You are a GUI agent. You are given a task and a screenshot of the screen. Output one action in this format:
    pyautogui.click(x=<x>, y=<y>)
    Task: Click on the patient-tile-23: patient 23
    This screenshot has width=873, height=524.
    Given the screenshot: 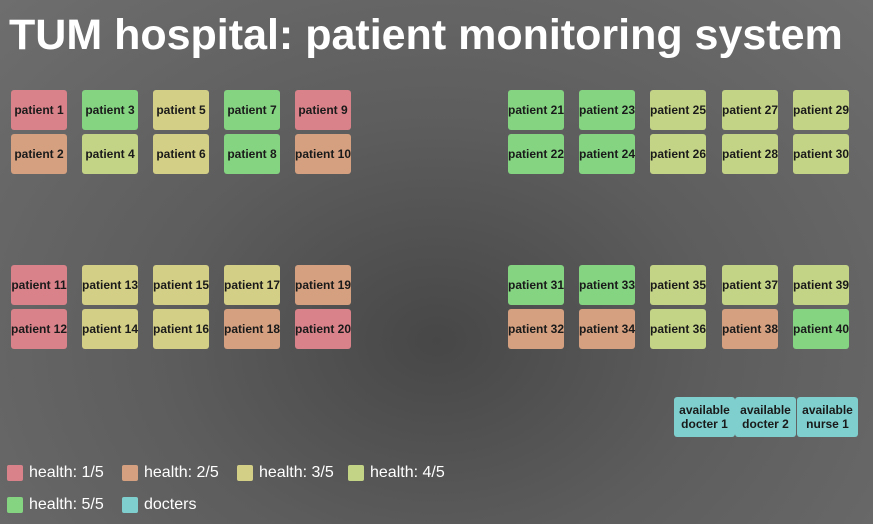 What is the action you would take?
    pyautogui.click(x=607, y=110)
    